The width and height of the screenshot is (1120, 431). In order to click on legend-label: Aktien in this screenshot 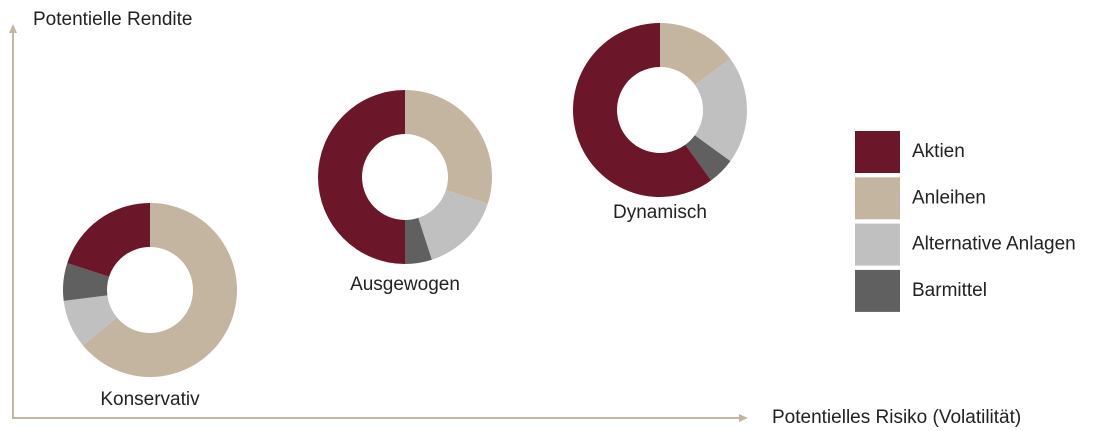, I will do `click(938, 151)`.